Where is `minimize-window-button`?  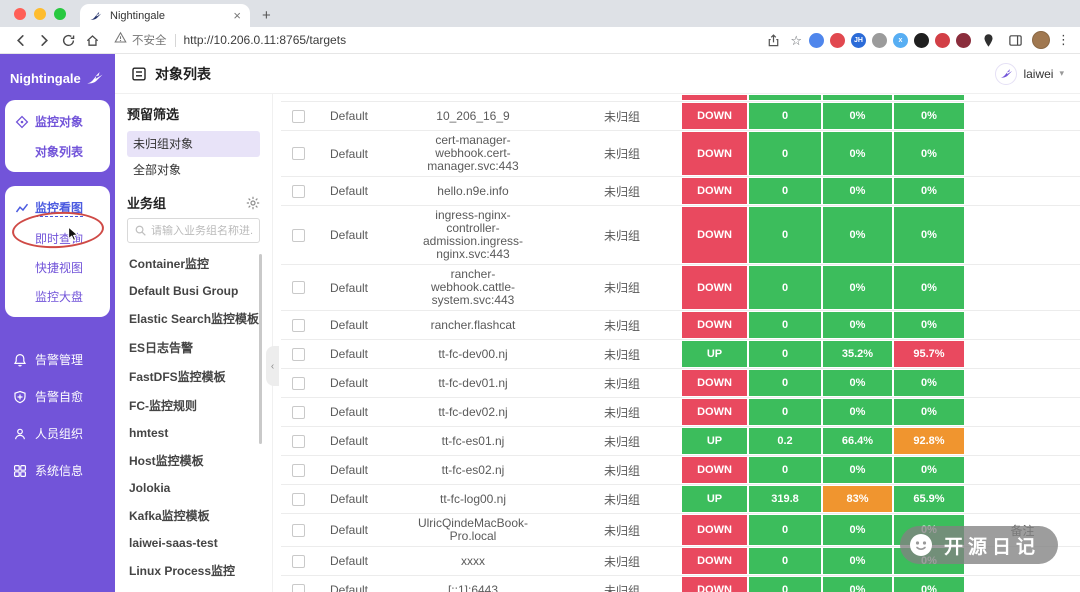
minimize-window-button is located at coordinates (40, 13).